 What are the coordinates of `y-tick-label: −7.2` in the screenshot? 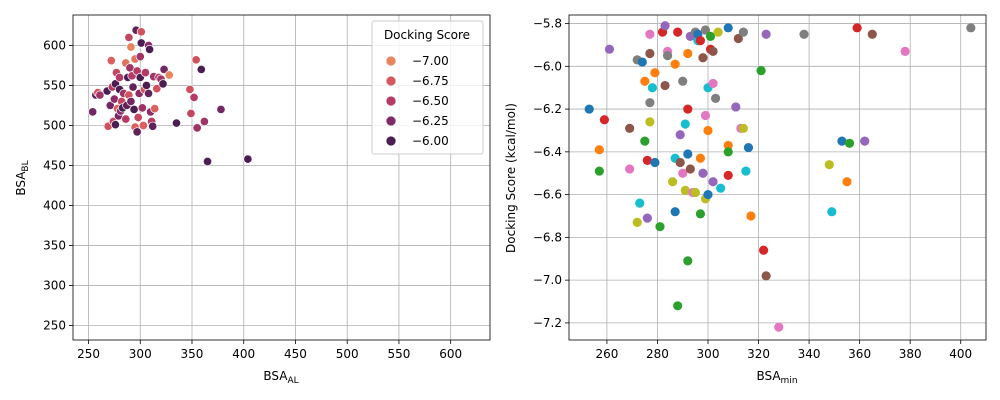 It's located at (547, 323).